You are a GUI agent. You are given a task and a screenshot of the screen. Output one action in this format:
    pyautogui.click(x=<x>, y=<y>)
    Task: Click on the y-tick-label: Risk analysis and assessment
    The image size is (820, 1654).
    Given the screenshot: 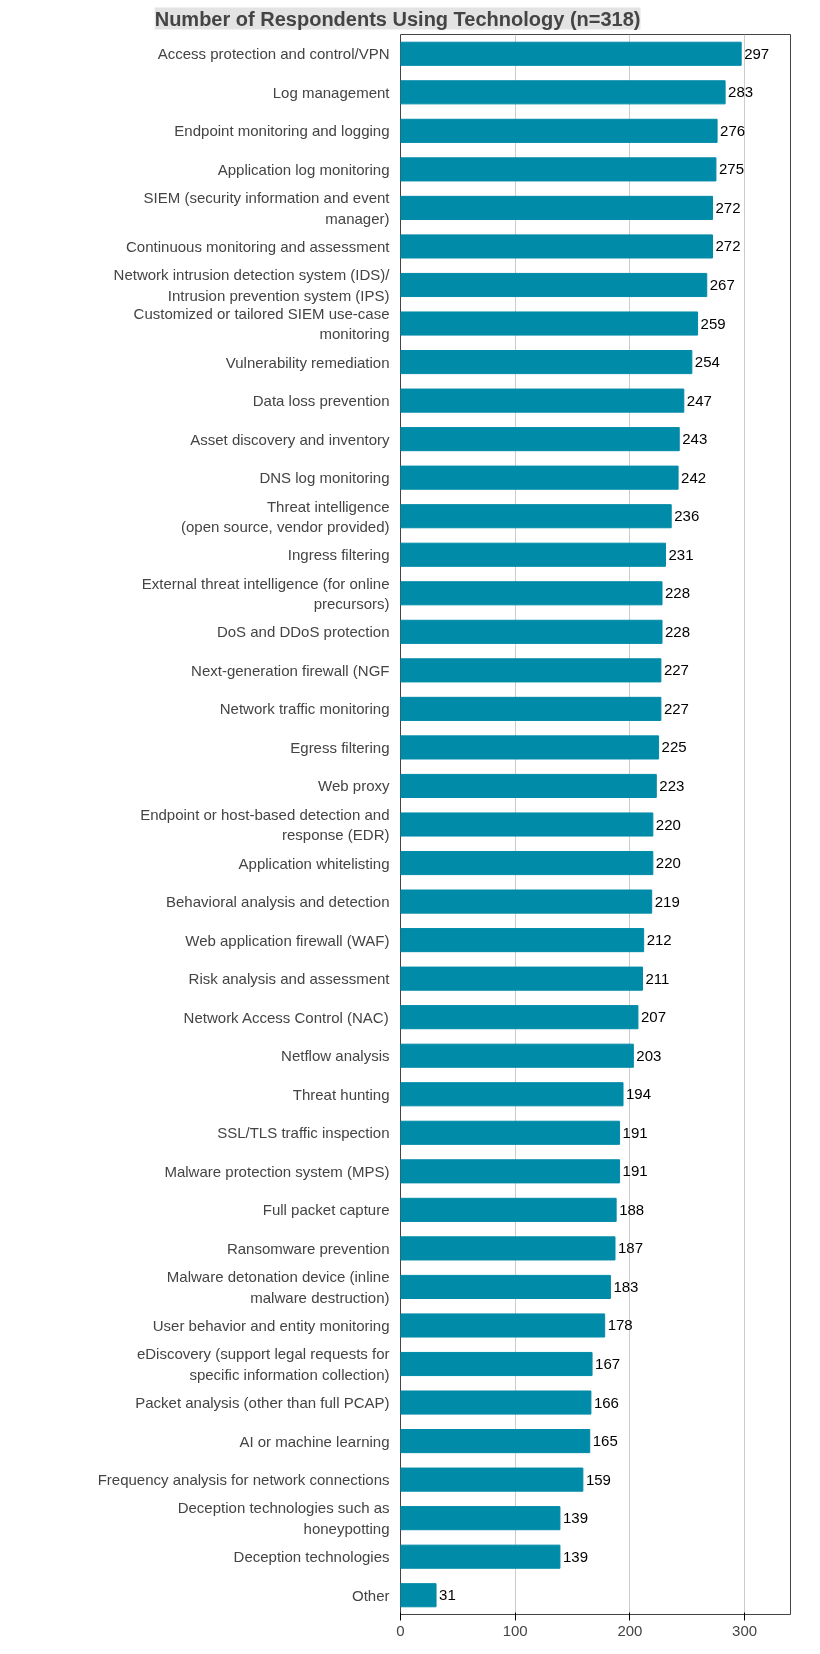 What is the action you would take?
    pyautogui.click(x=289, y=979)
    